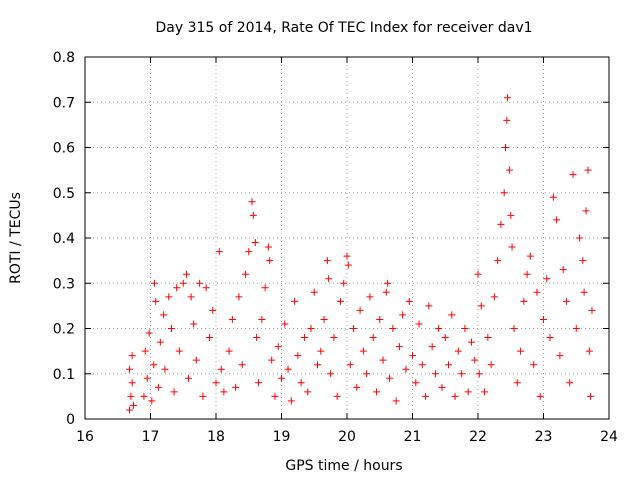 This screenshot has height=480, width=640. I want to click on y-tick-label: 0.6, so click(64, 149).